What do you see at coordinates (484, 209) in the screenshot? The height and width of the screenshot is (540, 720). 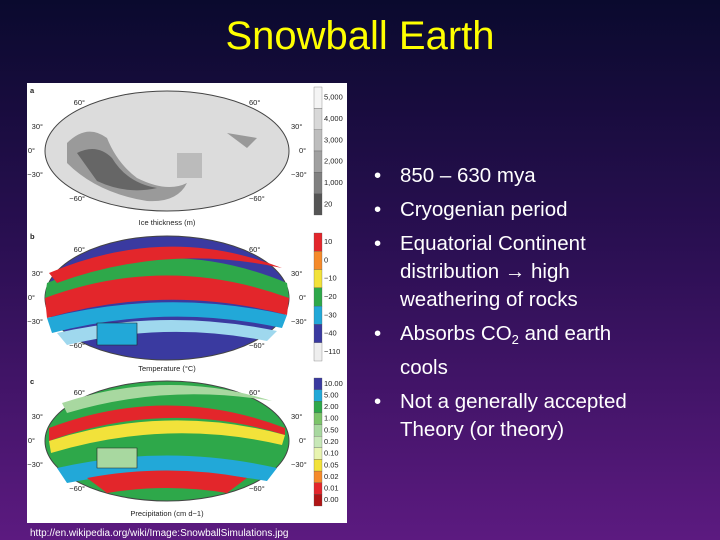 I see `bullet-text: Cryogenian period` at bounding box center [484, 209].